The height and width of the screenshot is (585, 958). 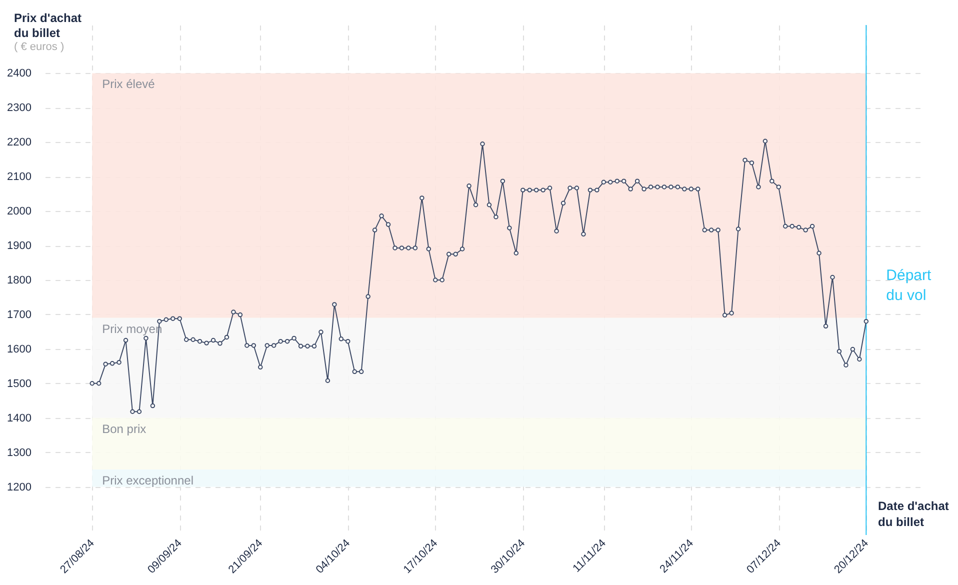 What do you see at coordinates (19, 212) in the screenshot?
I see `y-tick-label: 2000` at bounding box center [19, 212].